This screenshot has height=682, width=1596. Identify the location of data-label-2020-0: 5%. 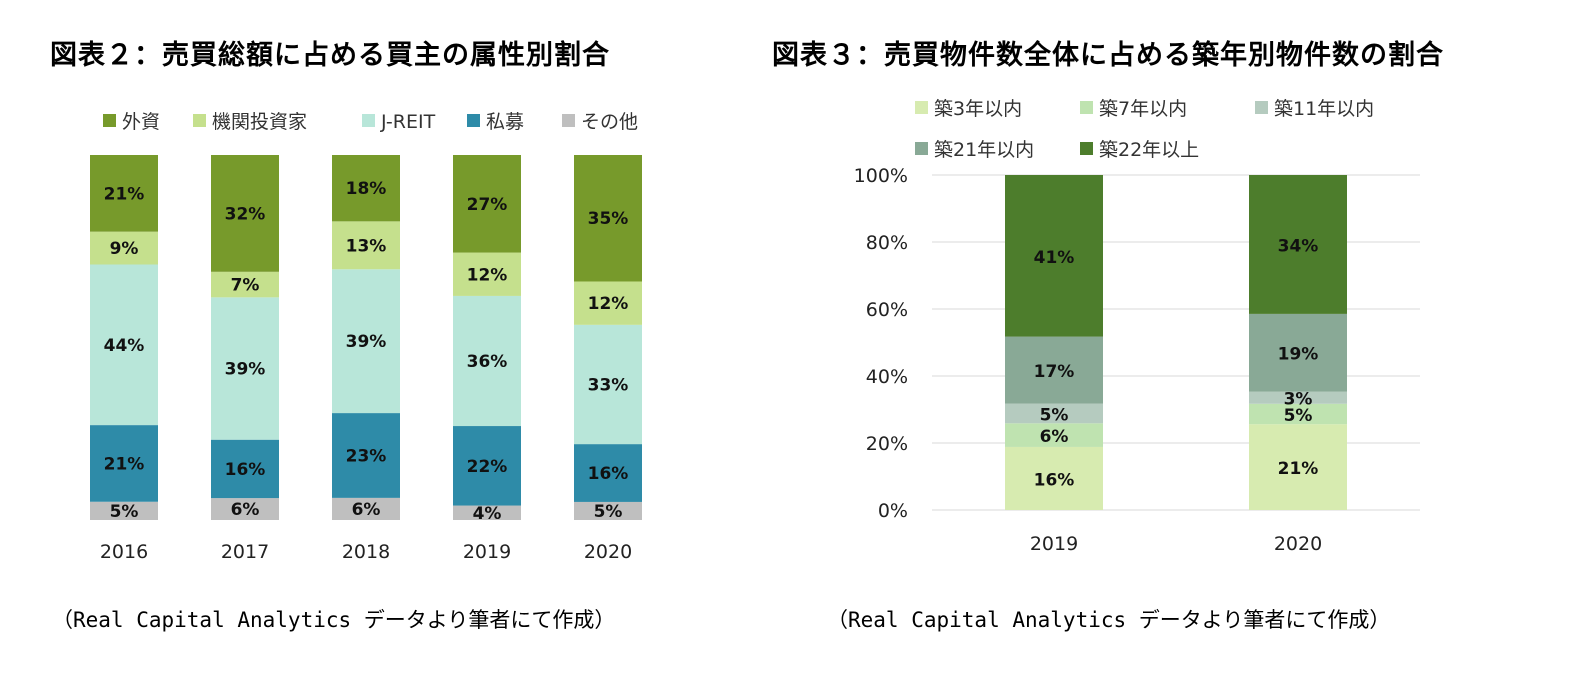
(608, 512).